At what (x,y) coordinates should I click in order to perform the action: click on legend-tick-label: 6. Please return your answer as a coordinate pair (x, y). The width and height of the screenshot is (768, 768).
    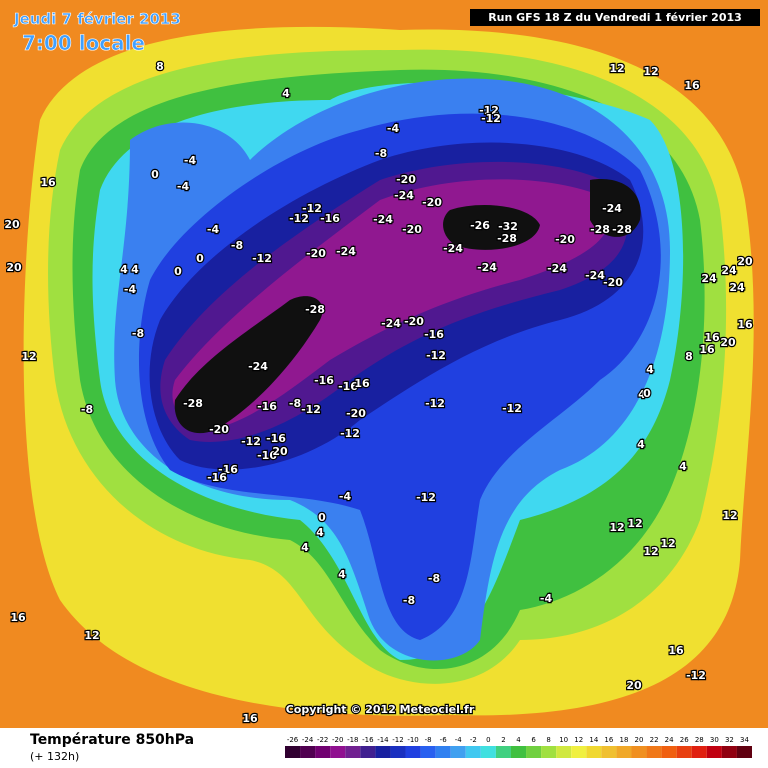
    Looking at the image, I should click on (533, 740).